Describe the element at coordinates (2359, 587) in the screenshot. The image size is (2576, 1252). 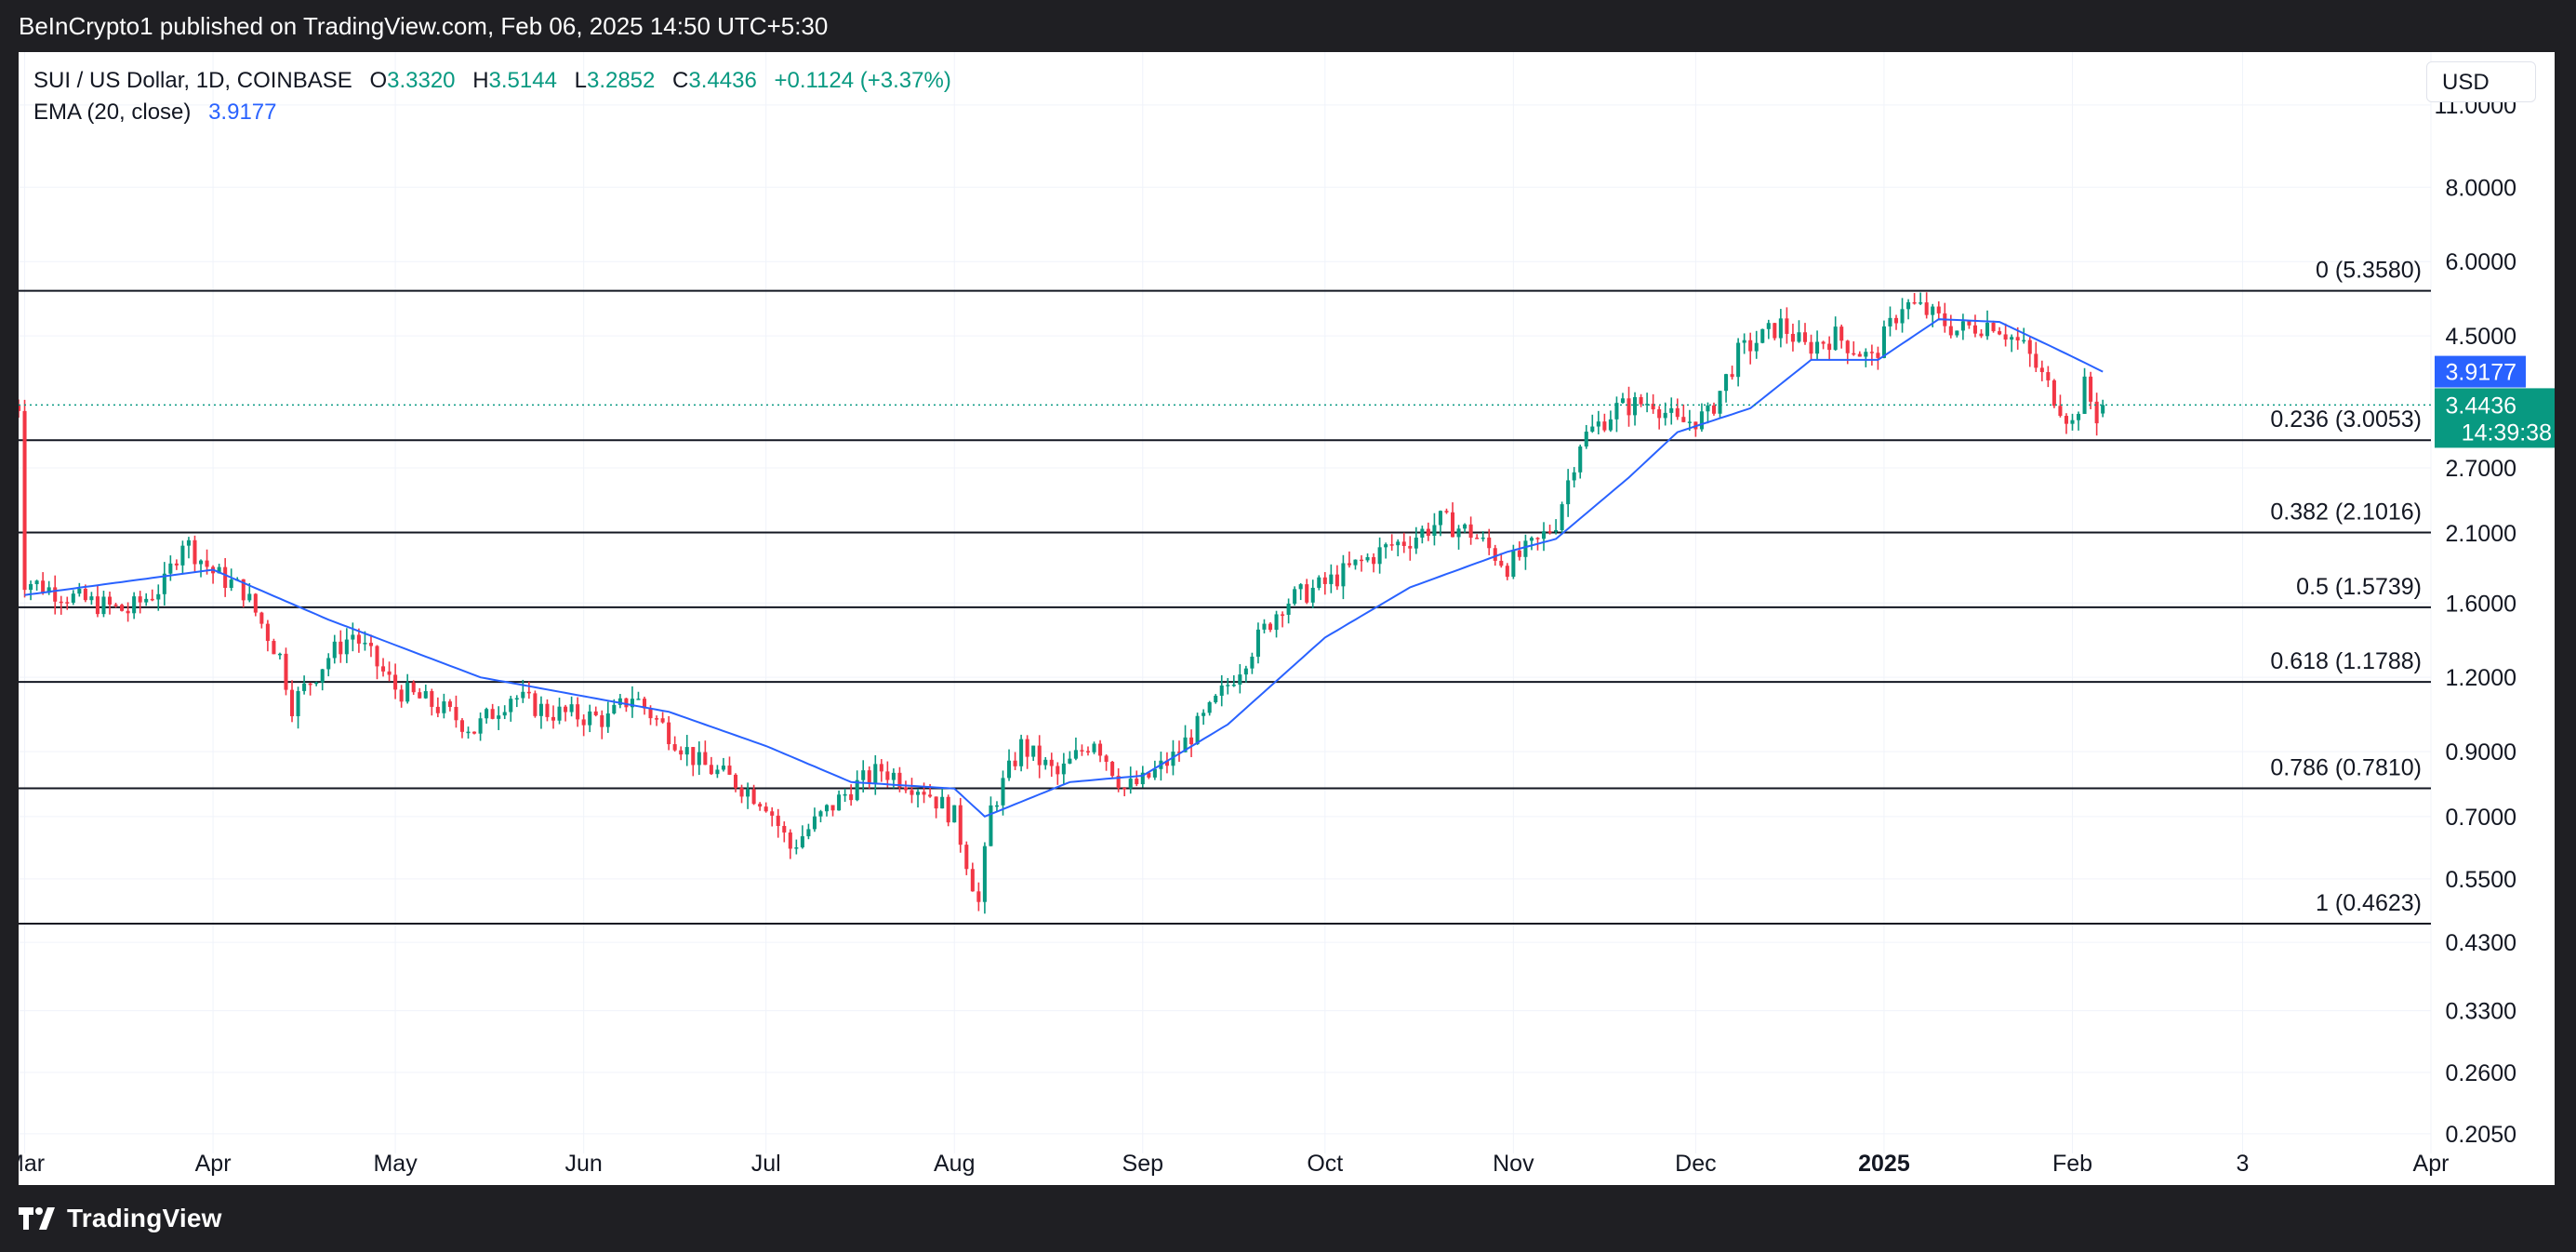
I see `fib-label: 0.5 (1.5739)` at that location.